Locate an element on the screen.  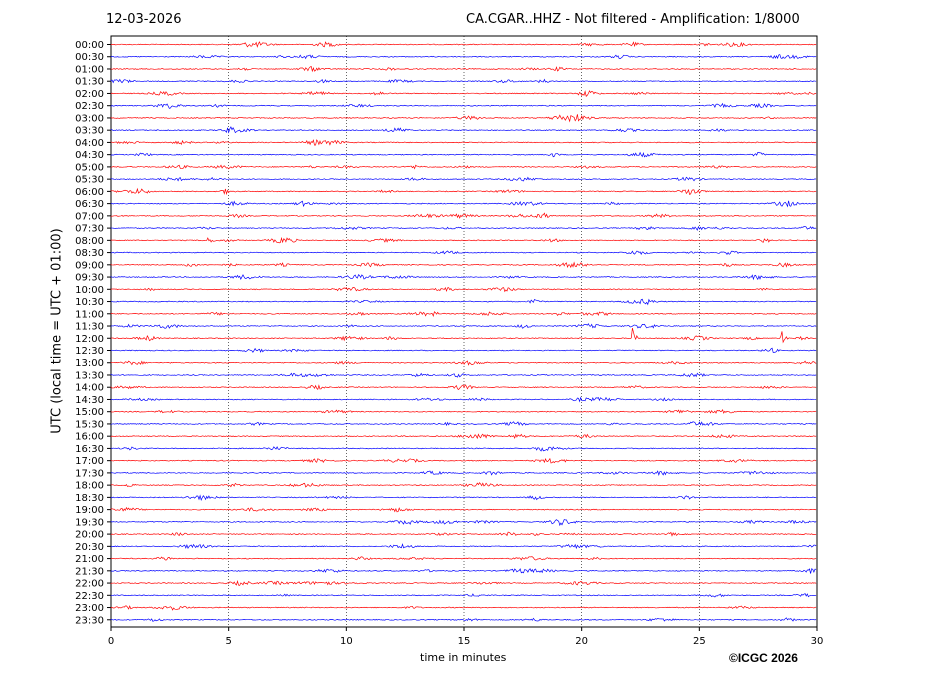
y-tick-label: 00:00 is located at coordinates (89, 45).